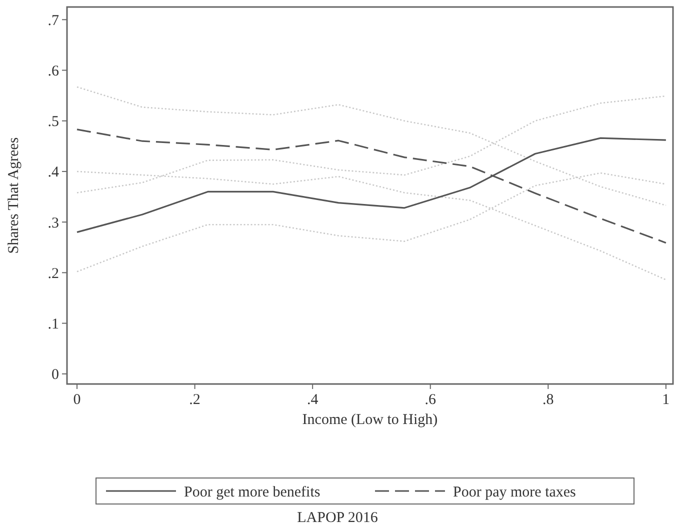 This screenshot has width=675, height=531. What do you see at coordinates (53, 274) in the screenshot?
I see `y-tick-label: .2` at bounding box center [53, 274].